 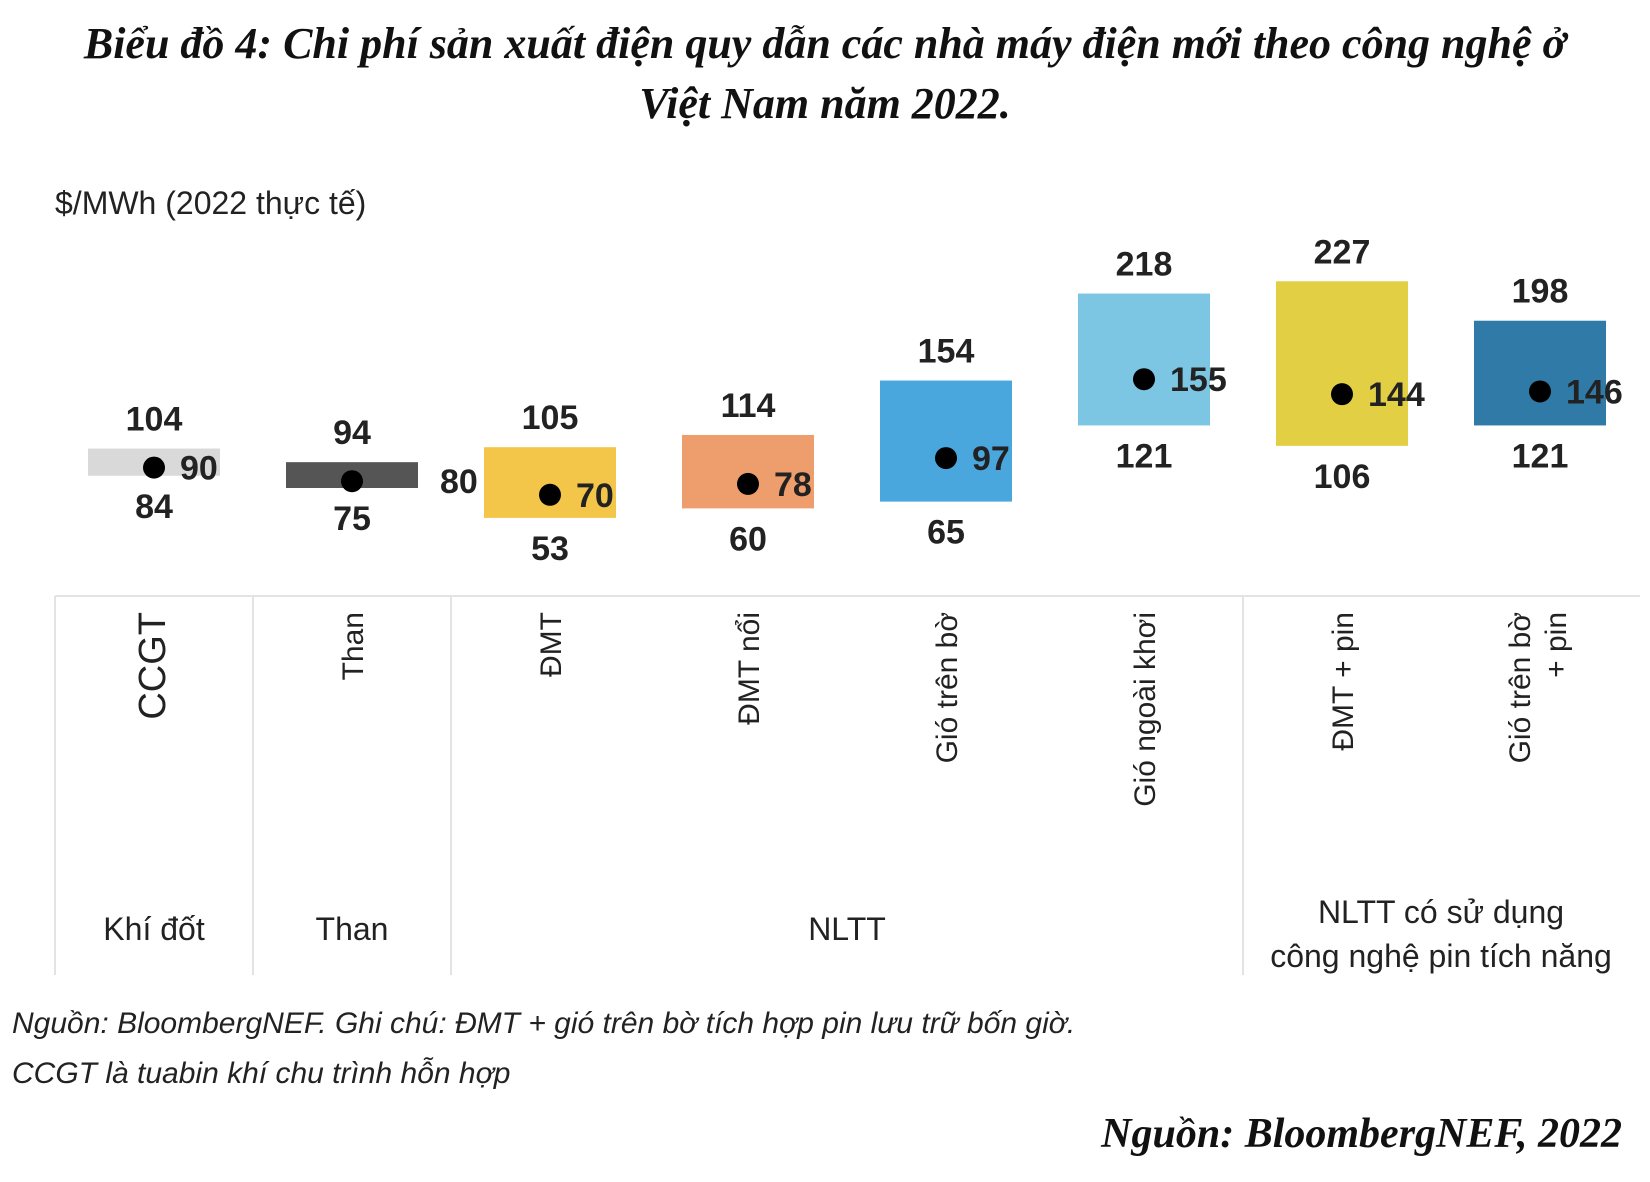 I want to click on group-label-0: Khí đốt, so click(x=154, y=929).